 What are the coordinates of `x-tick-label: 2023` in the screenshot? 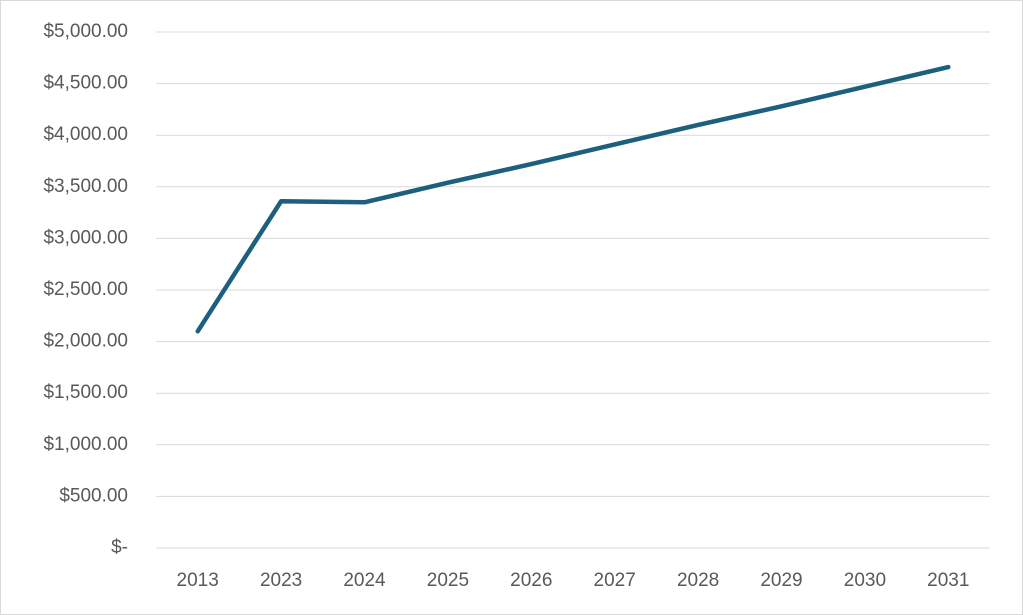 It's located at (281, 580).